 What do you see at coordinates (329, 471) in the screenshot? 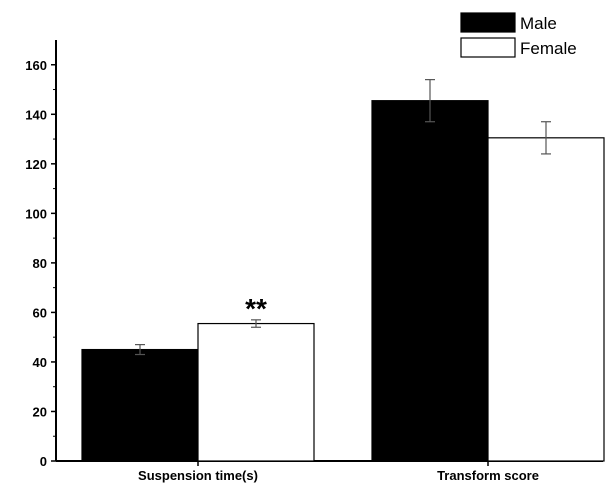
I see `x-axis: Suspension time(s) Transform score` at bounding box center [329, 471].